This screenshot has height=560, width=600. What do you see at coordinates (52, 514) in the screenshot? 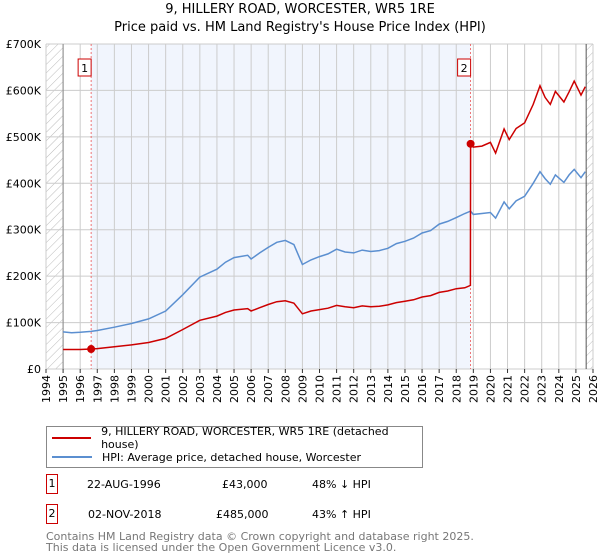
I see `transaction-badge: 2` at bounding box center [52, 514].